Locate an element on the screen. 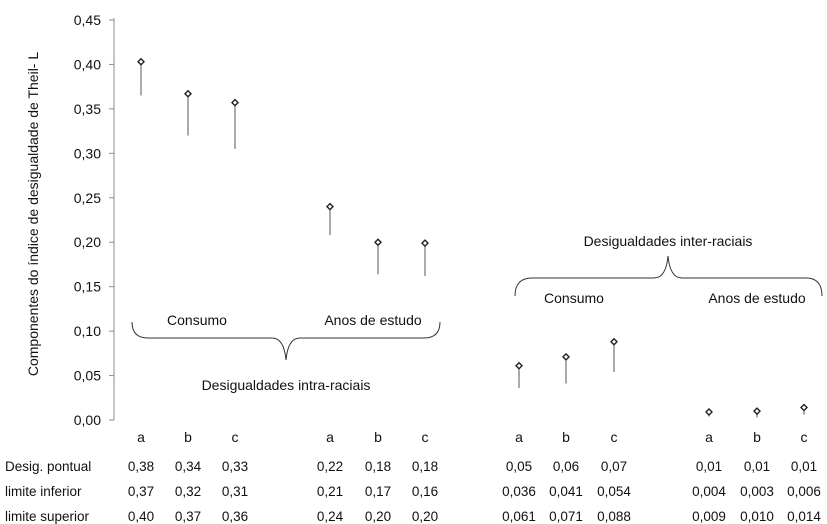 Image resolution: width=827 pixels, height=524 pixels. intra-consumo-label: Consumo is located at coordinates (197, 320).